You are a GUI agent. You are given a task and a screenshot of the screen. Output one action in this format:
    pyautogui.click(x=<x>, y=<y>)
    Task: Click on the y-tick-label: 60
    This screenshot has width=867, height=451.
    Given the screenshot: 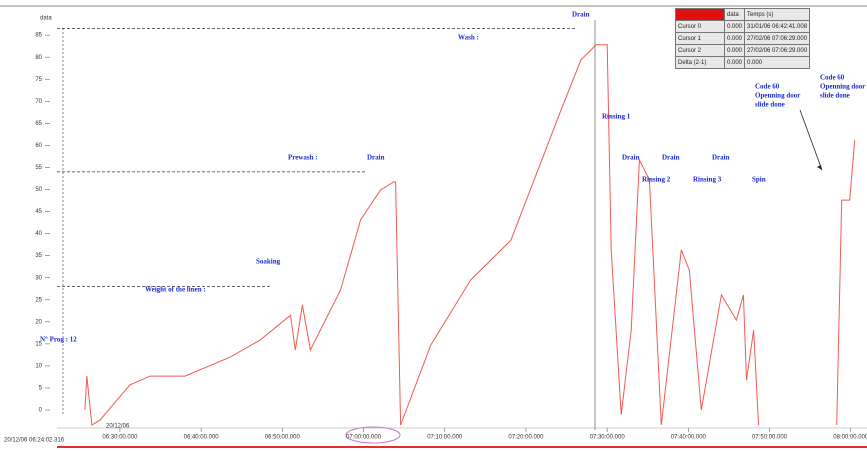 What is the action you would take?
    pyautogui.click(x=38, y=146)
    